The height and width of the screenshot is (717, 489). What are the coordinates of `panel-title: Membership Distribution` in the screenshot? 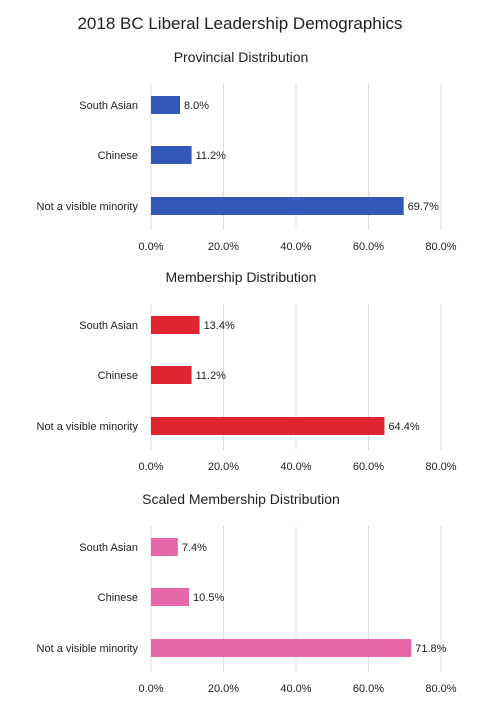 It's located at (241, 277).